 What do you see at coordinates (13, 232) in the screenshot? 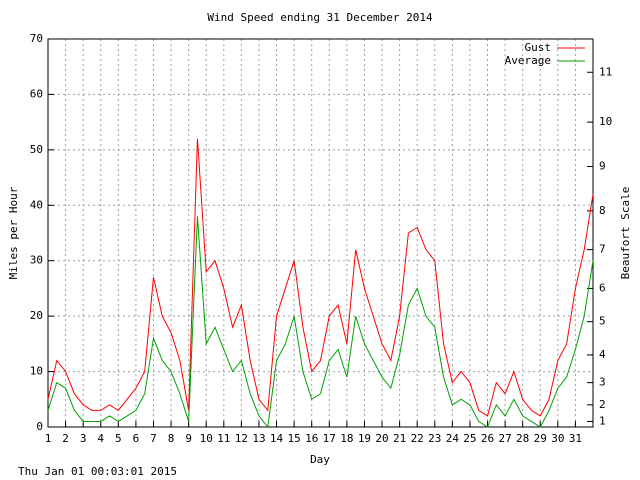
I see `y-axis-label: Miles per Hour` at bounding box center [13, 232].